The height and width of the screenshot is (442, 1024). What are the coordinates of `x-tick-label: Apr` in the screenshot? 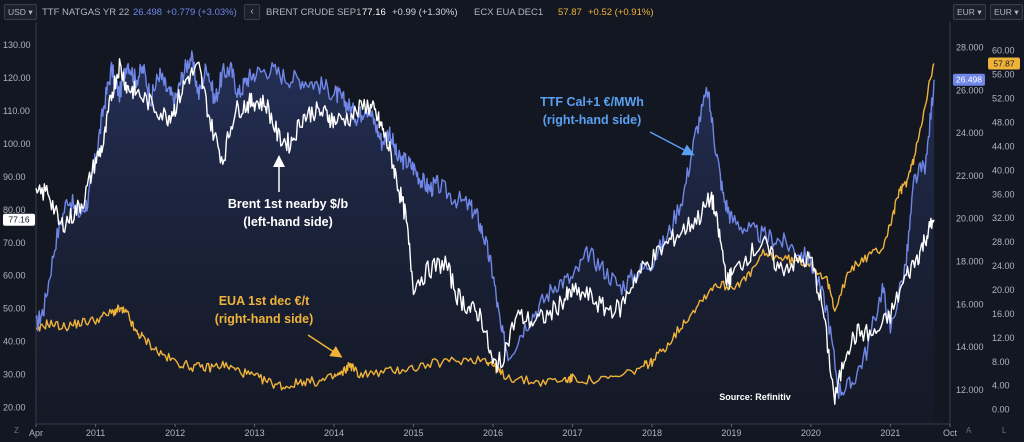 It's located at (36, 433).